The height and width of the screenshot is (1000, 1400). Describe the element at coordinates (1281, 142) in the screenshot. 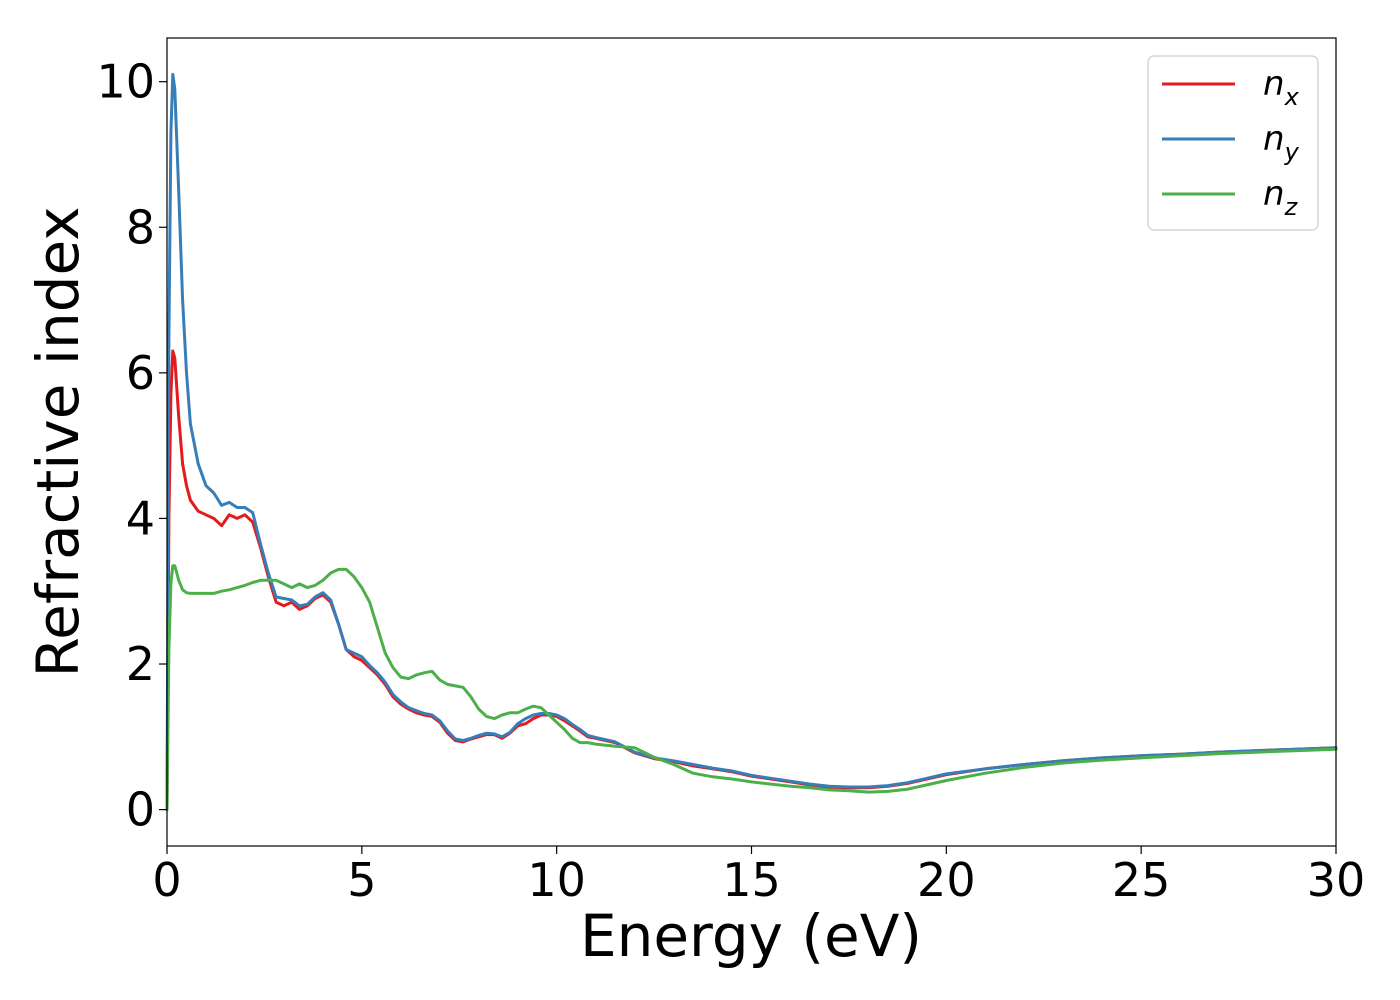

I see `legend-label-ny: ny` at that location.